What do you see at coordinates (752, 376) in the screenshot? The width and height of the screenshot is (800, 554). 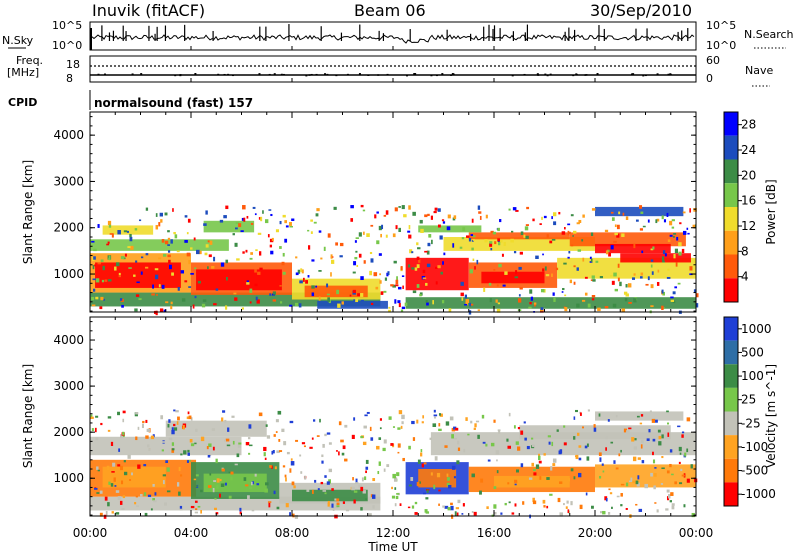 I see `colorbar-tick-label: 100` at bounding box center [752, 376].